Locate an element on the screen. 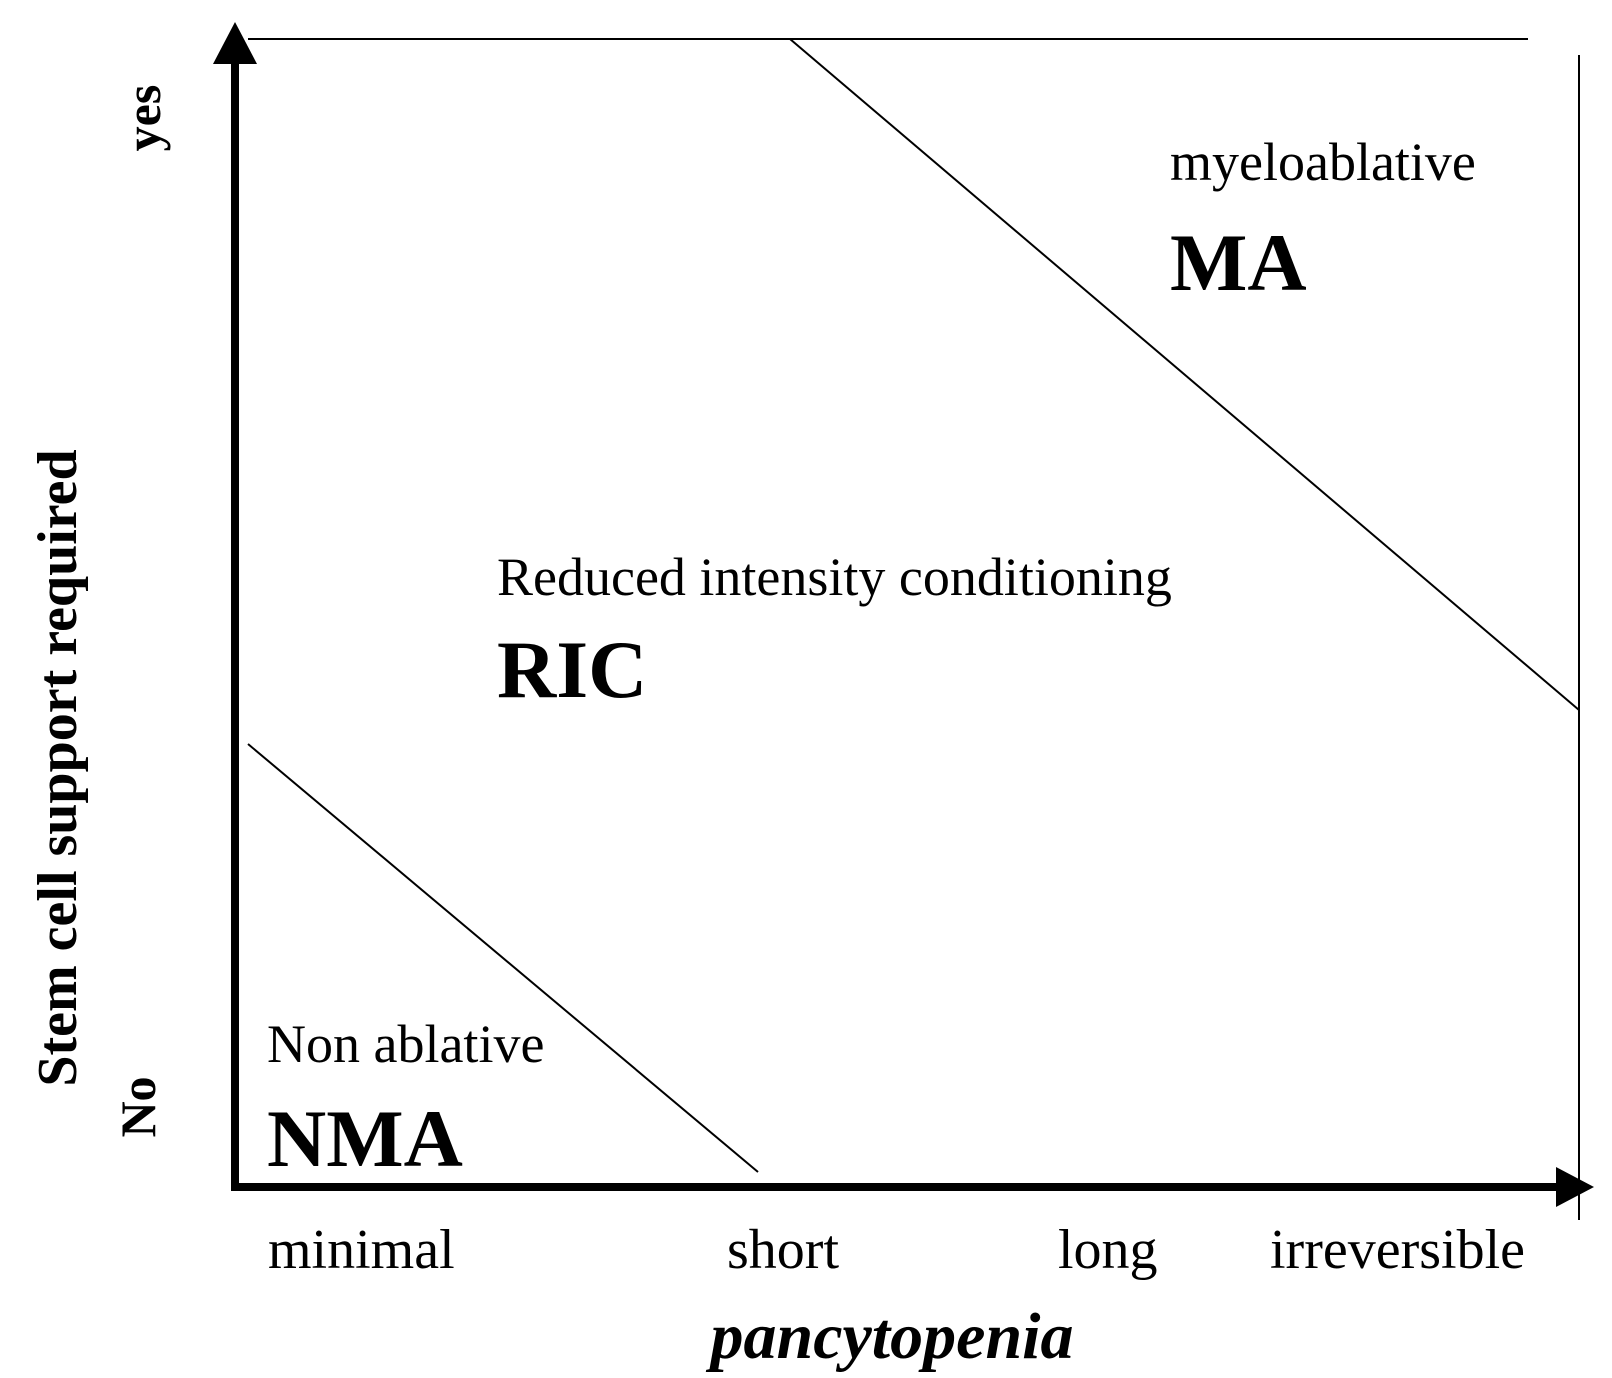  x-tick-short: short is located at coordinates (783, 1250).